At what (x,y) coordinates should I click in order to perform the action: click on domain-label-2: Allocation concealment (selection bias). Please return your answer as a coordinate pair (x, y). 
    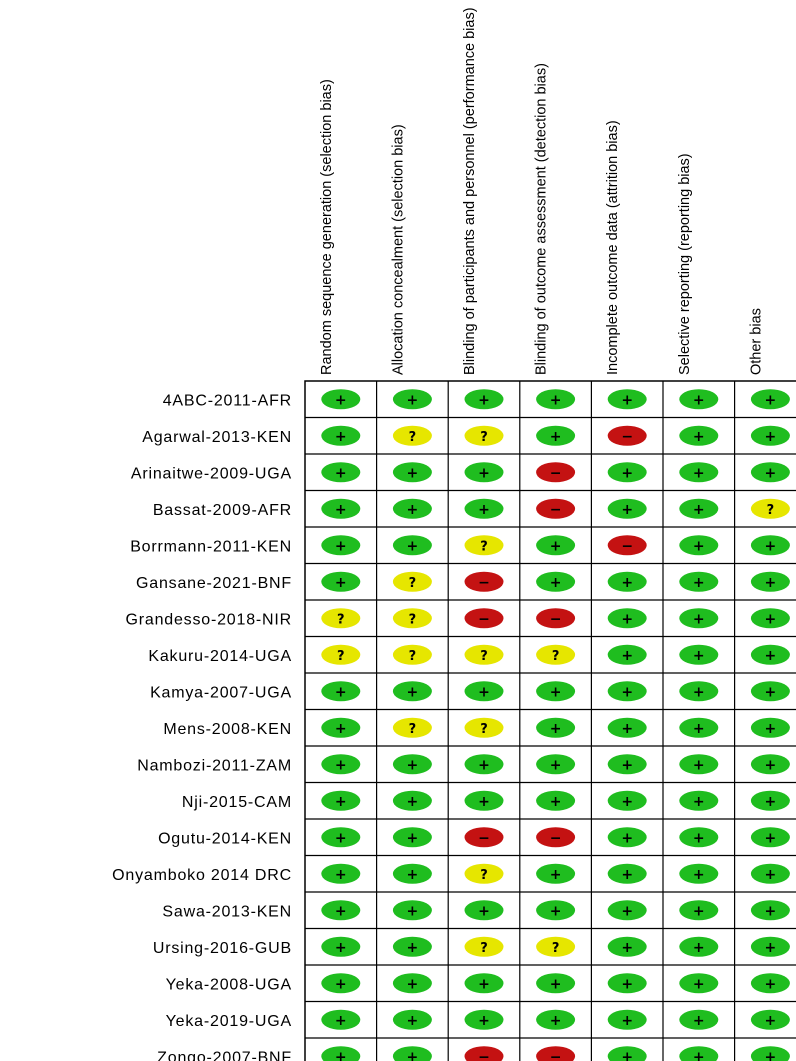
    Looking at the image, I should click on (398, 249).